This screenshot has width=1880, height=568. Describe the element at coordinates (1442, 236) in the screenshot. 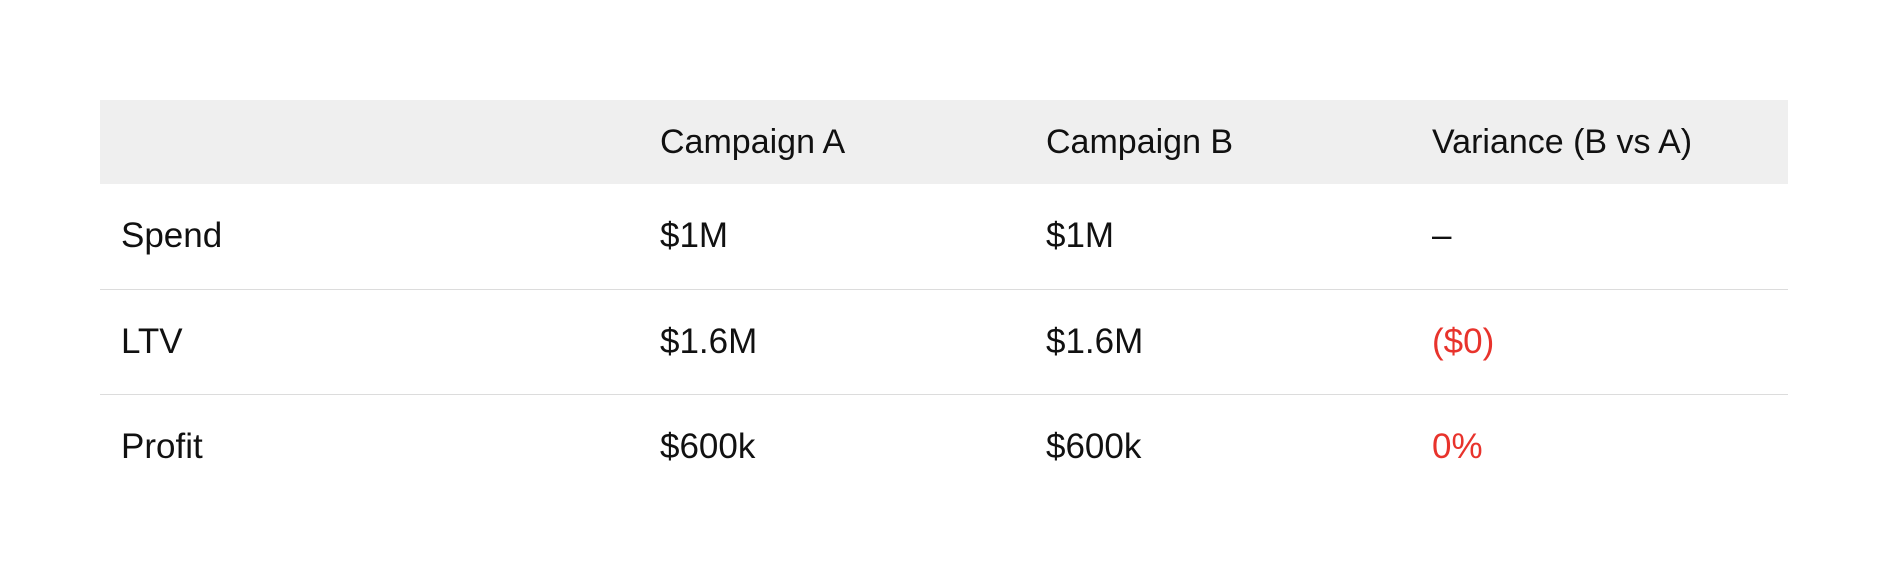

I see `cell-variance: –` at that location.